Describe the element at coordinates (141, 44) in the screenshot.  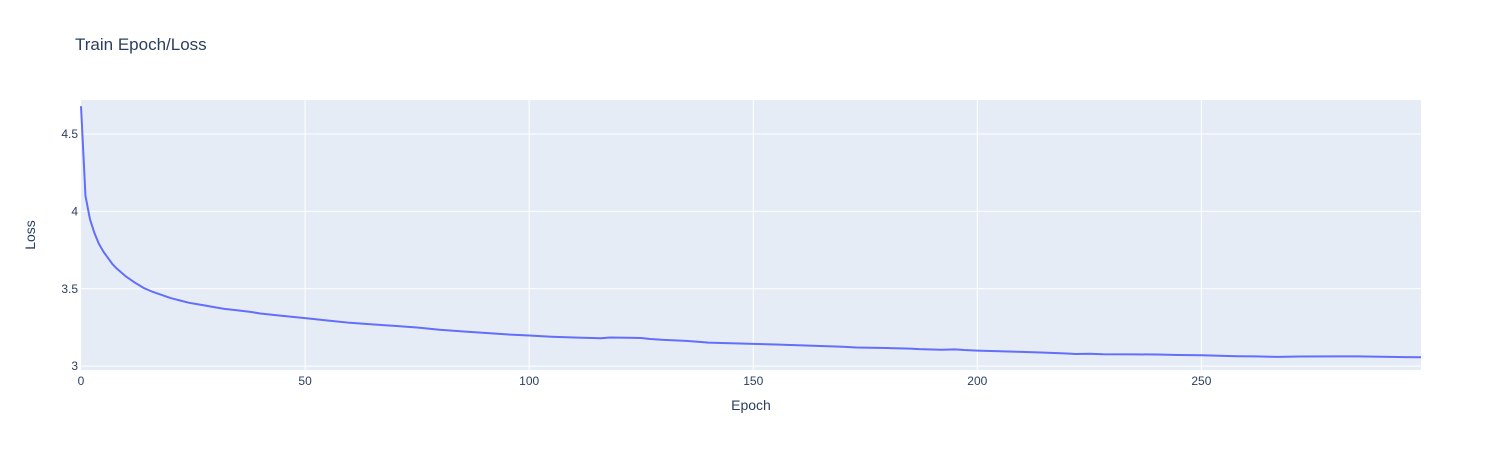
I see `chart-title: Train Epoch/Loss` at that location.